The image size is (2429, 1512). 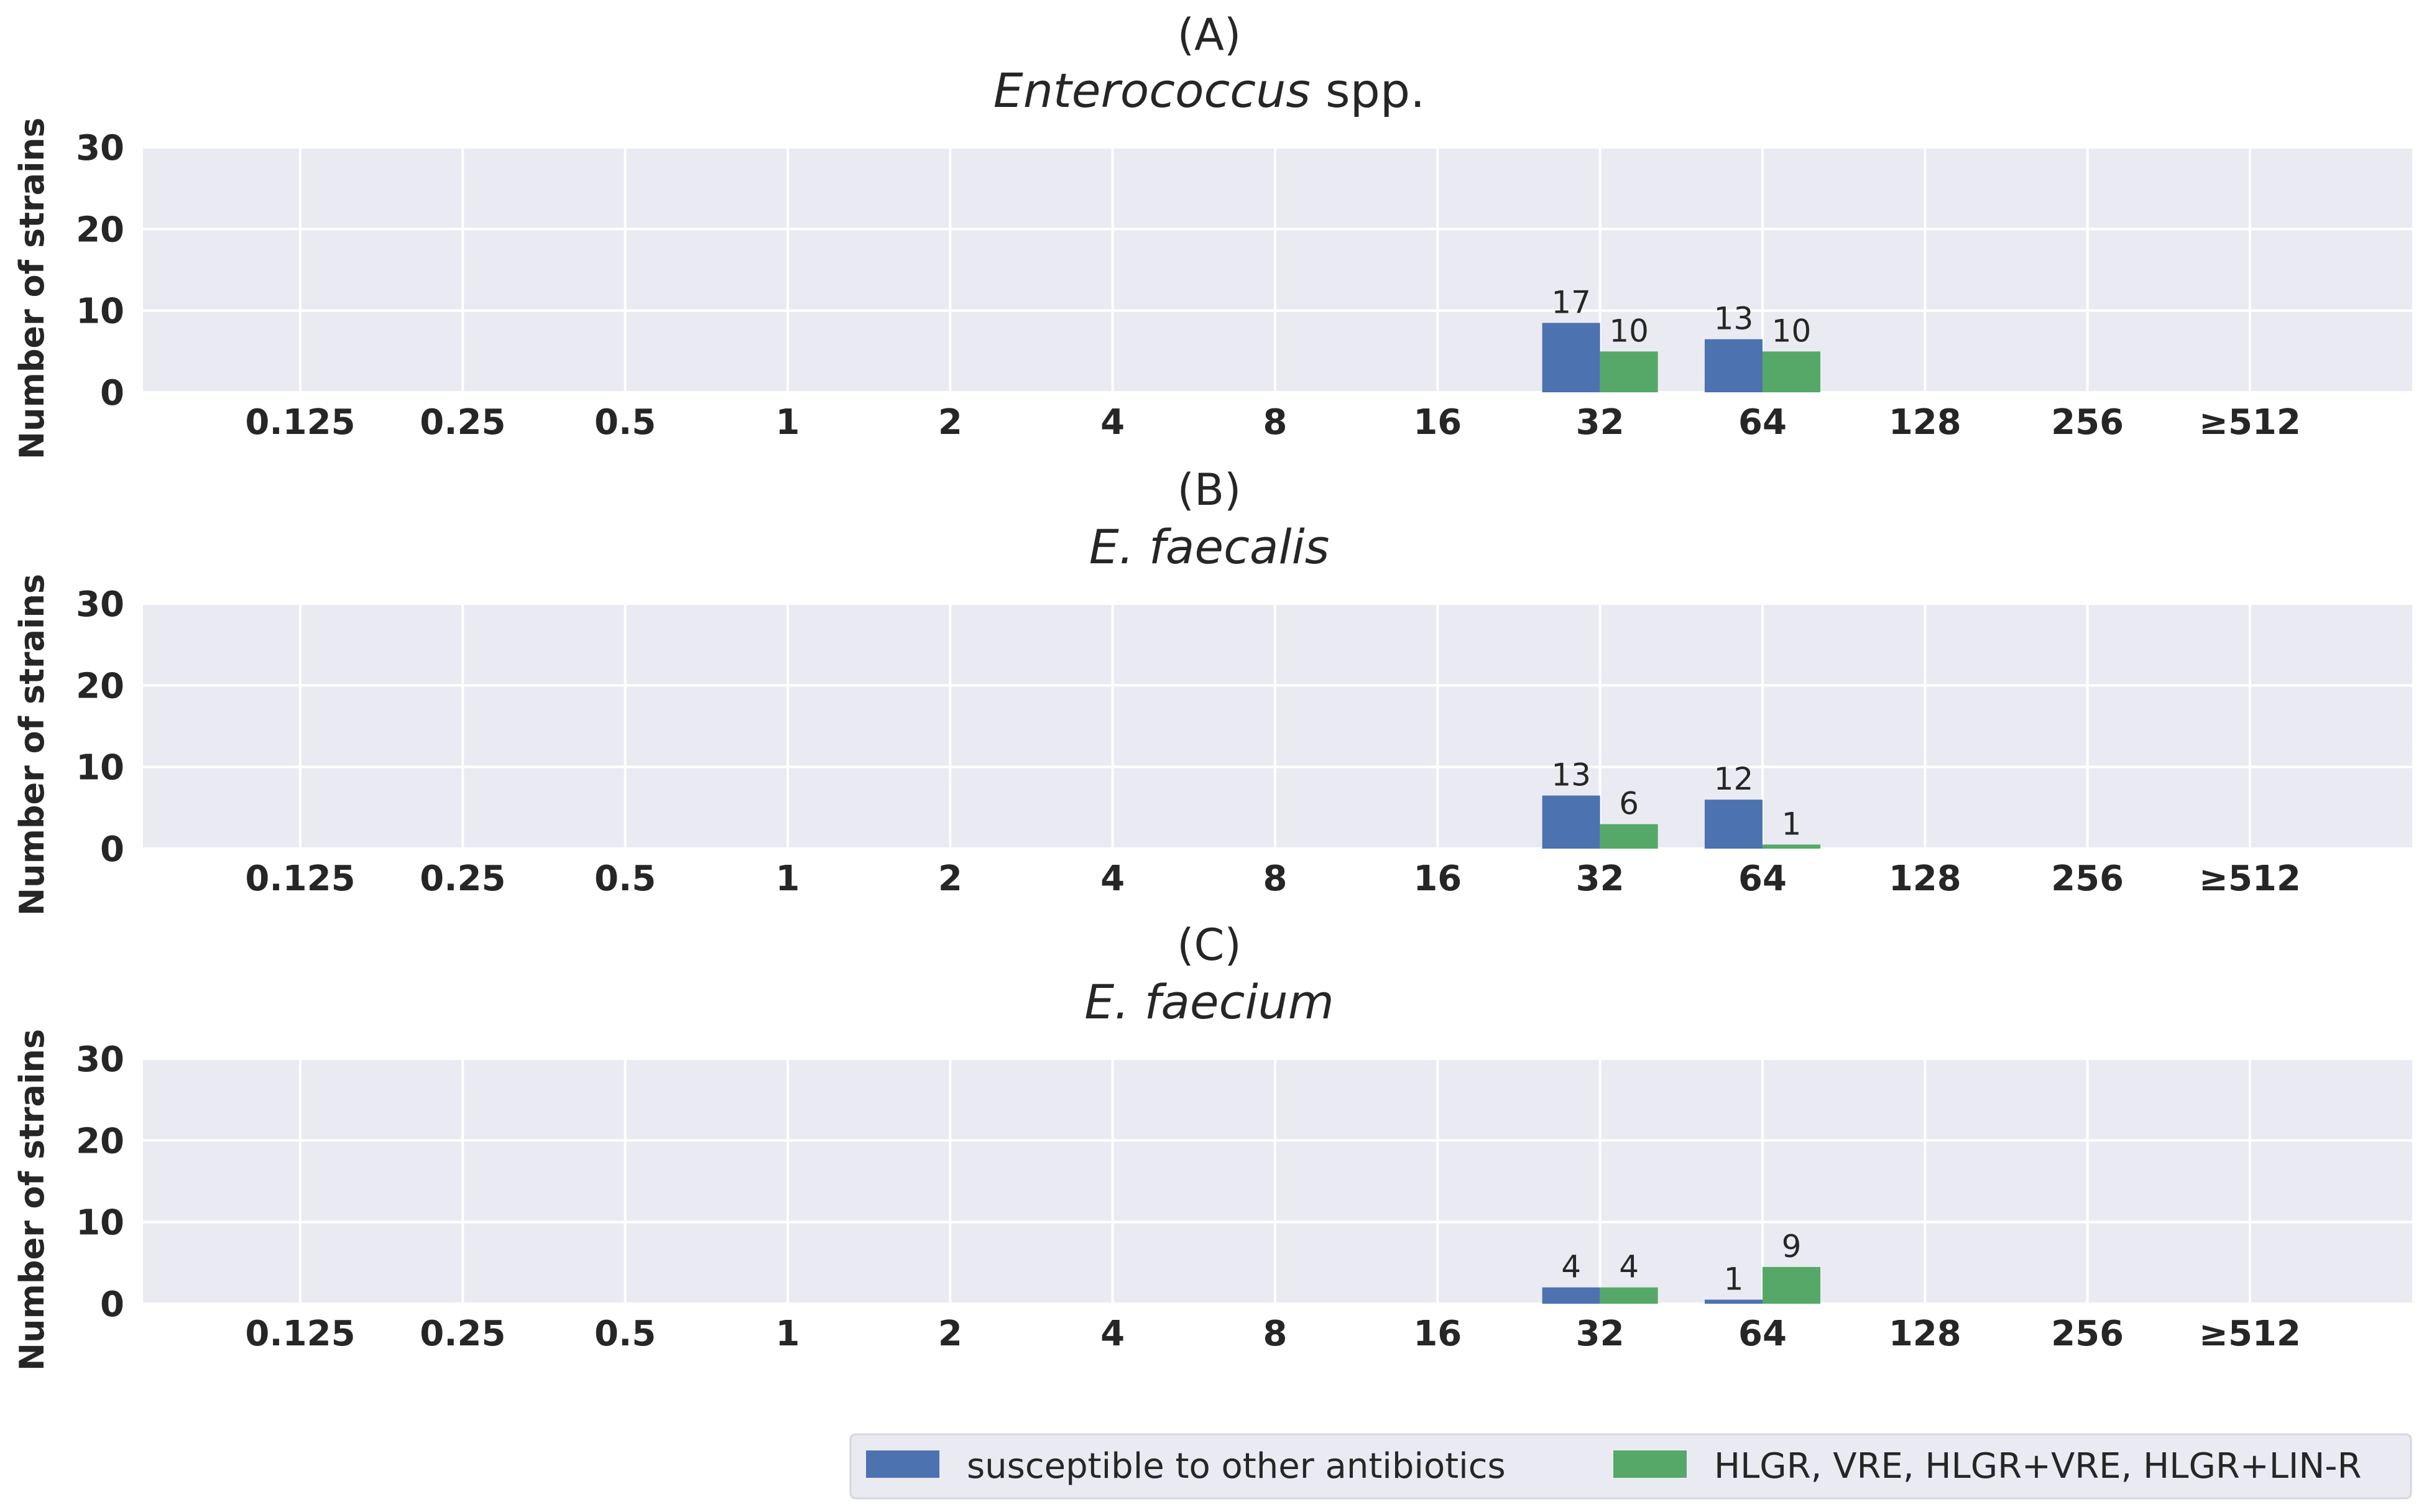 I want to click on panel-title: E. faecium, so click(x=1209, y=1002).